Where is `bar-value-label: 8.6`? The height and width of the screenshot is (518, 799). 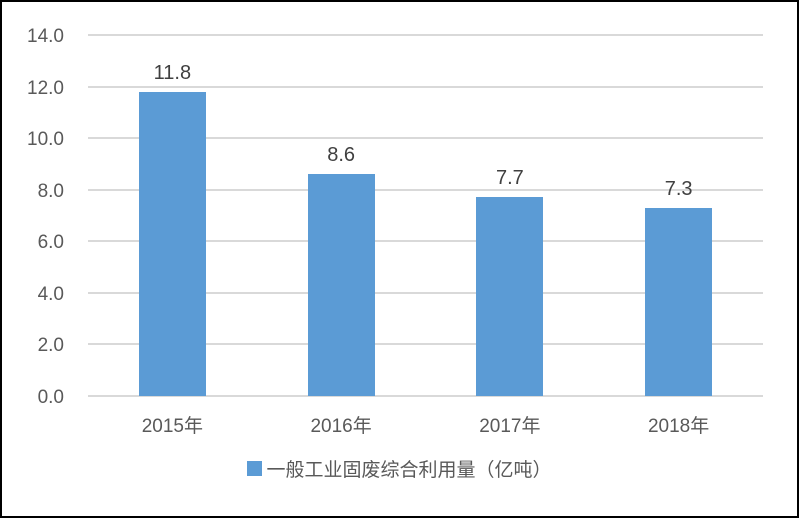 bar-value-label: 8.6 is located at coordinates (341, 155).